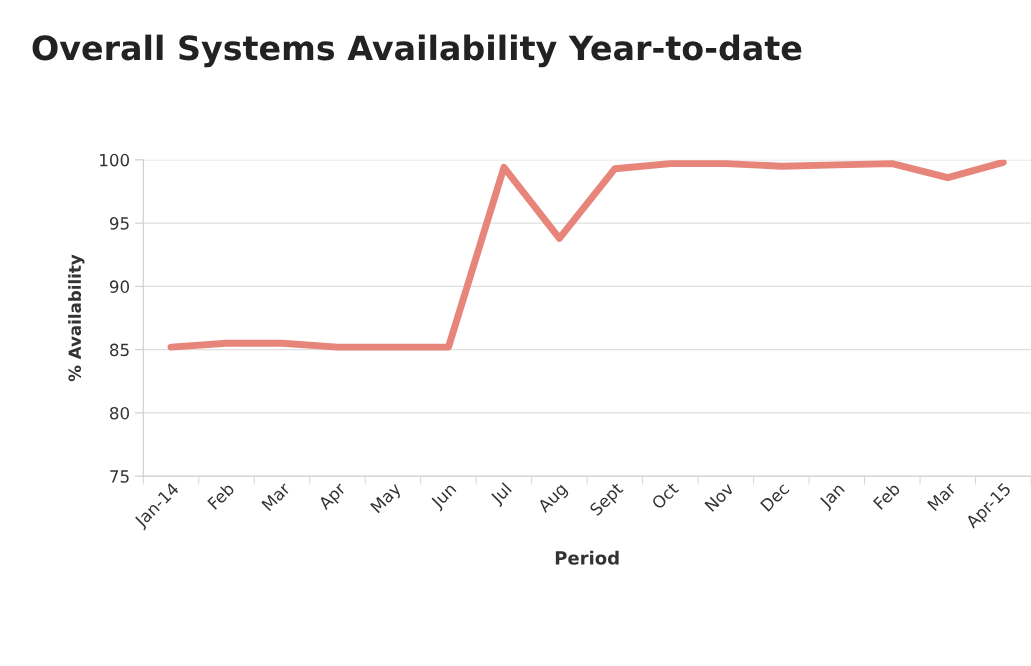 This screenshot has height=666, width=1031. Describe the element at coordinates (665, 495) in the screenshot. I see `x-tick-label: Oct` at that location.